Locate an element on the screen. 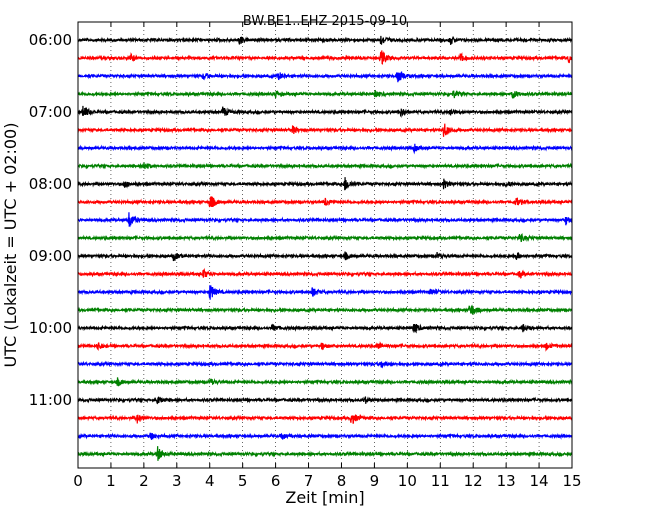 The height and width of the screenshot is (520, 650). x-tick-label: 4 is located at coordinates (210, 481).